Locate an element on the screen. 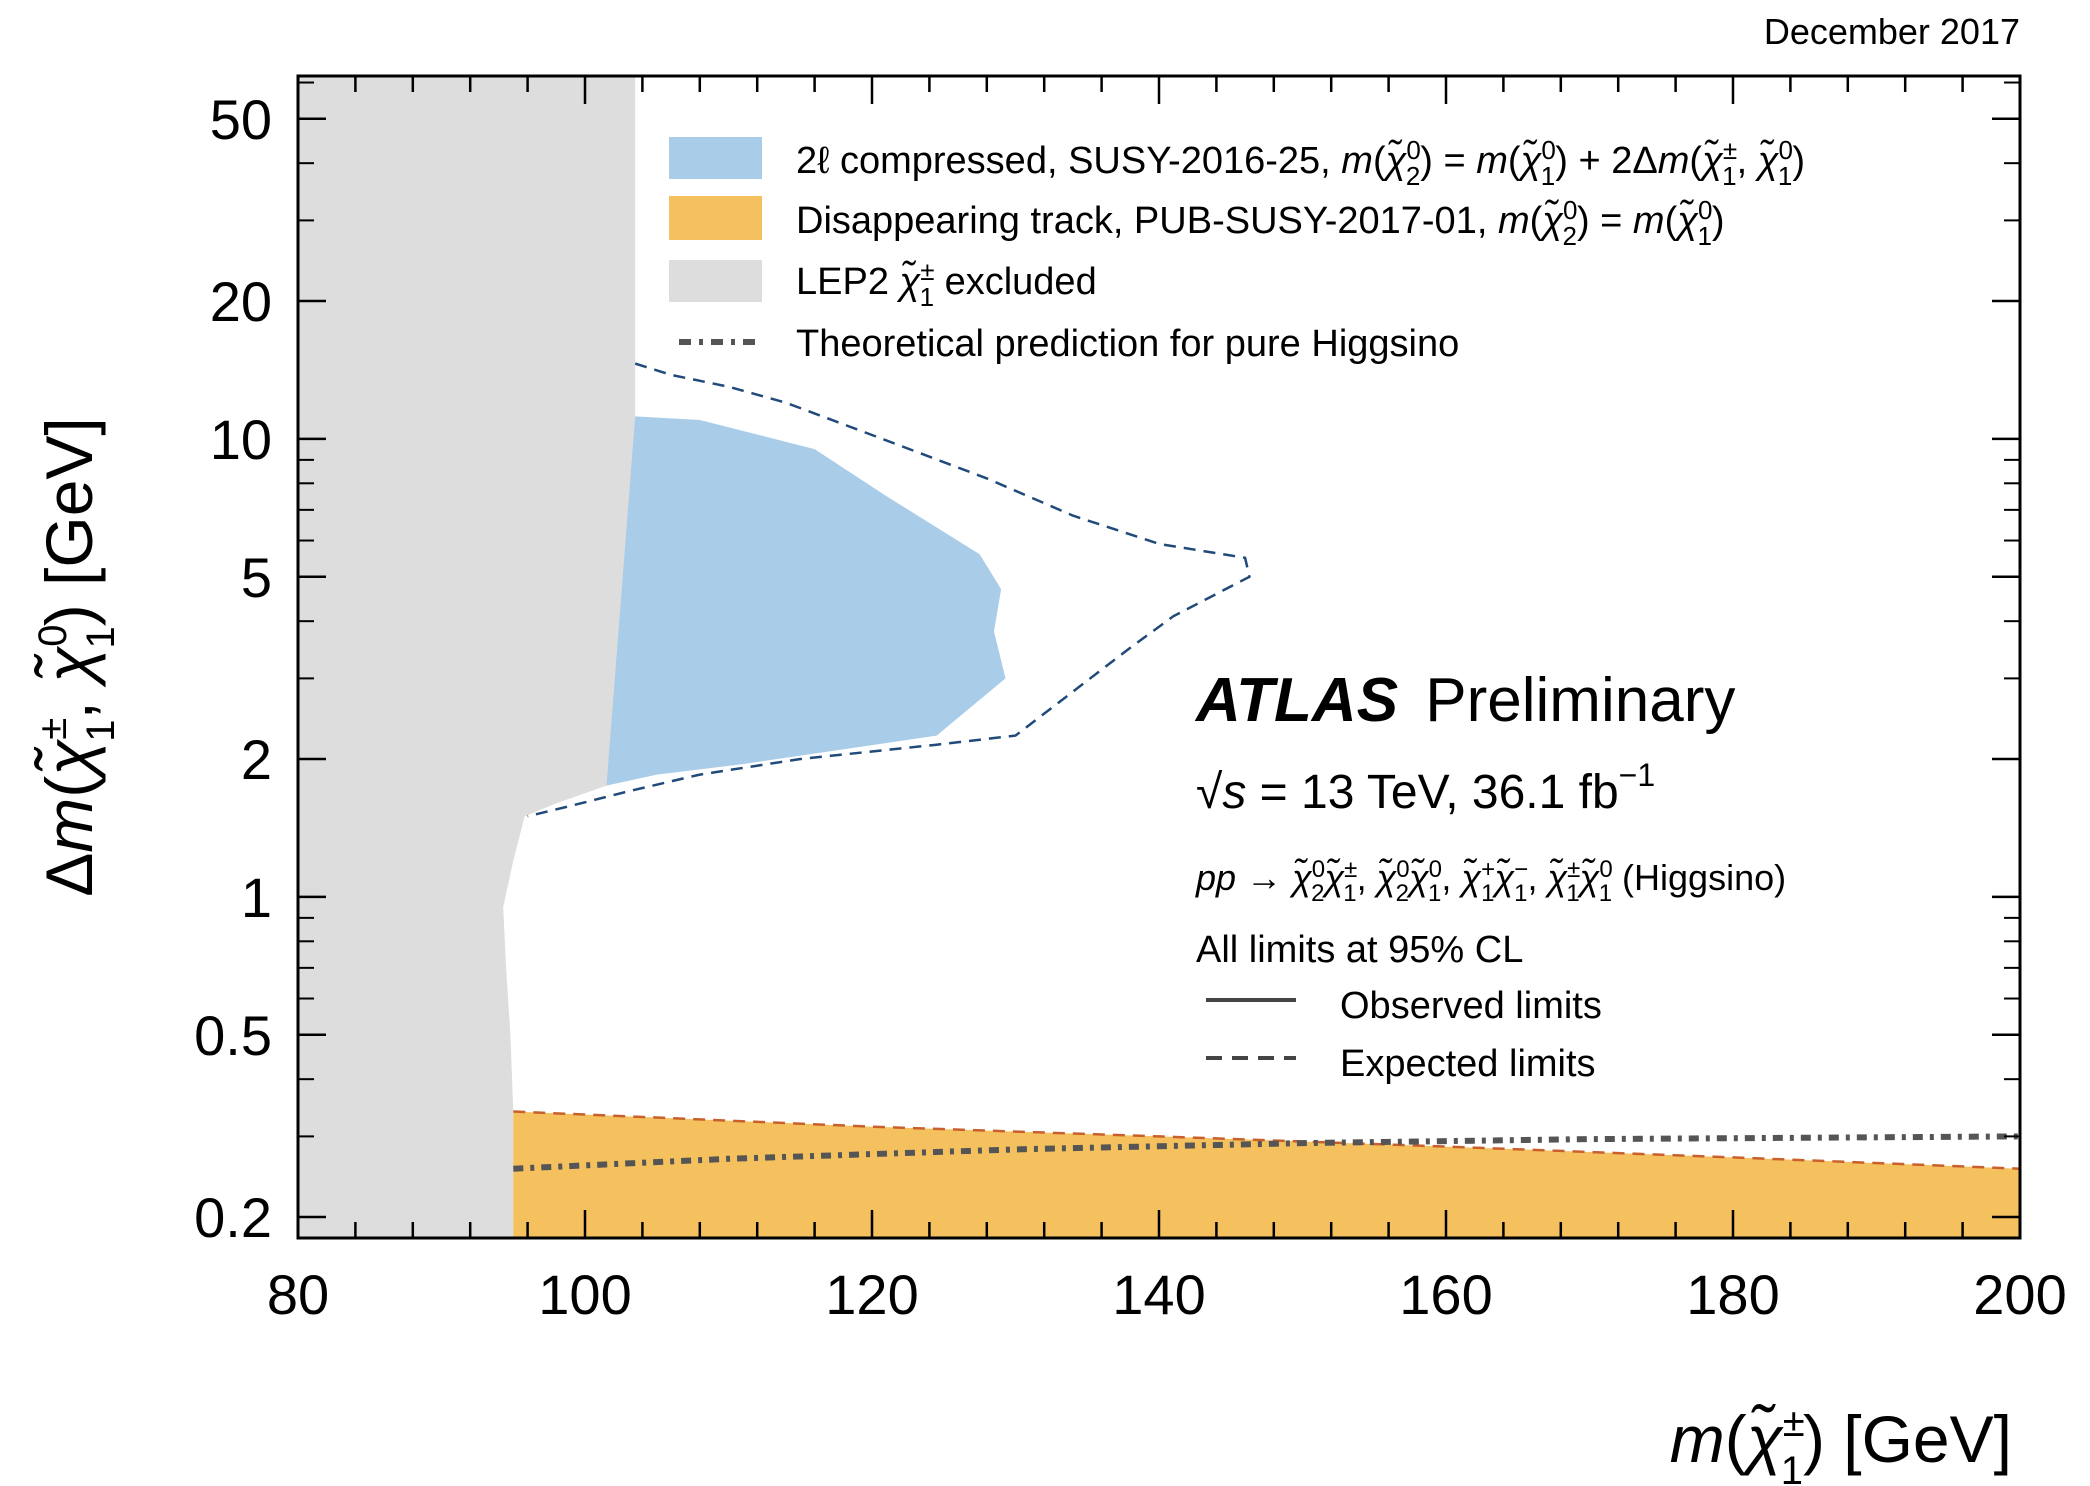 This screenshot has height=1486, width=2090. energy-label: √s = 13 TeV, 36.1 fb−1 is located at coordinates (1425, 788).